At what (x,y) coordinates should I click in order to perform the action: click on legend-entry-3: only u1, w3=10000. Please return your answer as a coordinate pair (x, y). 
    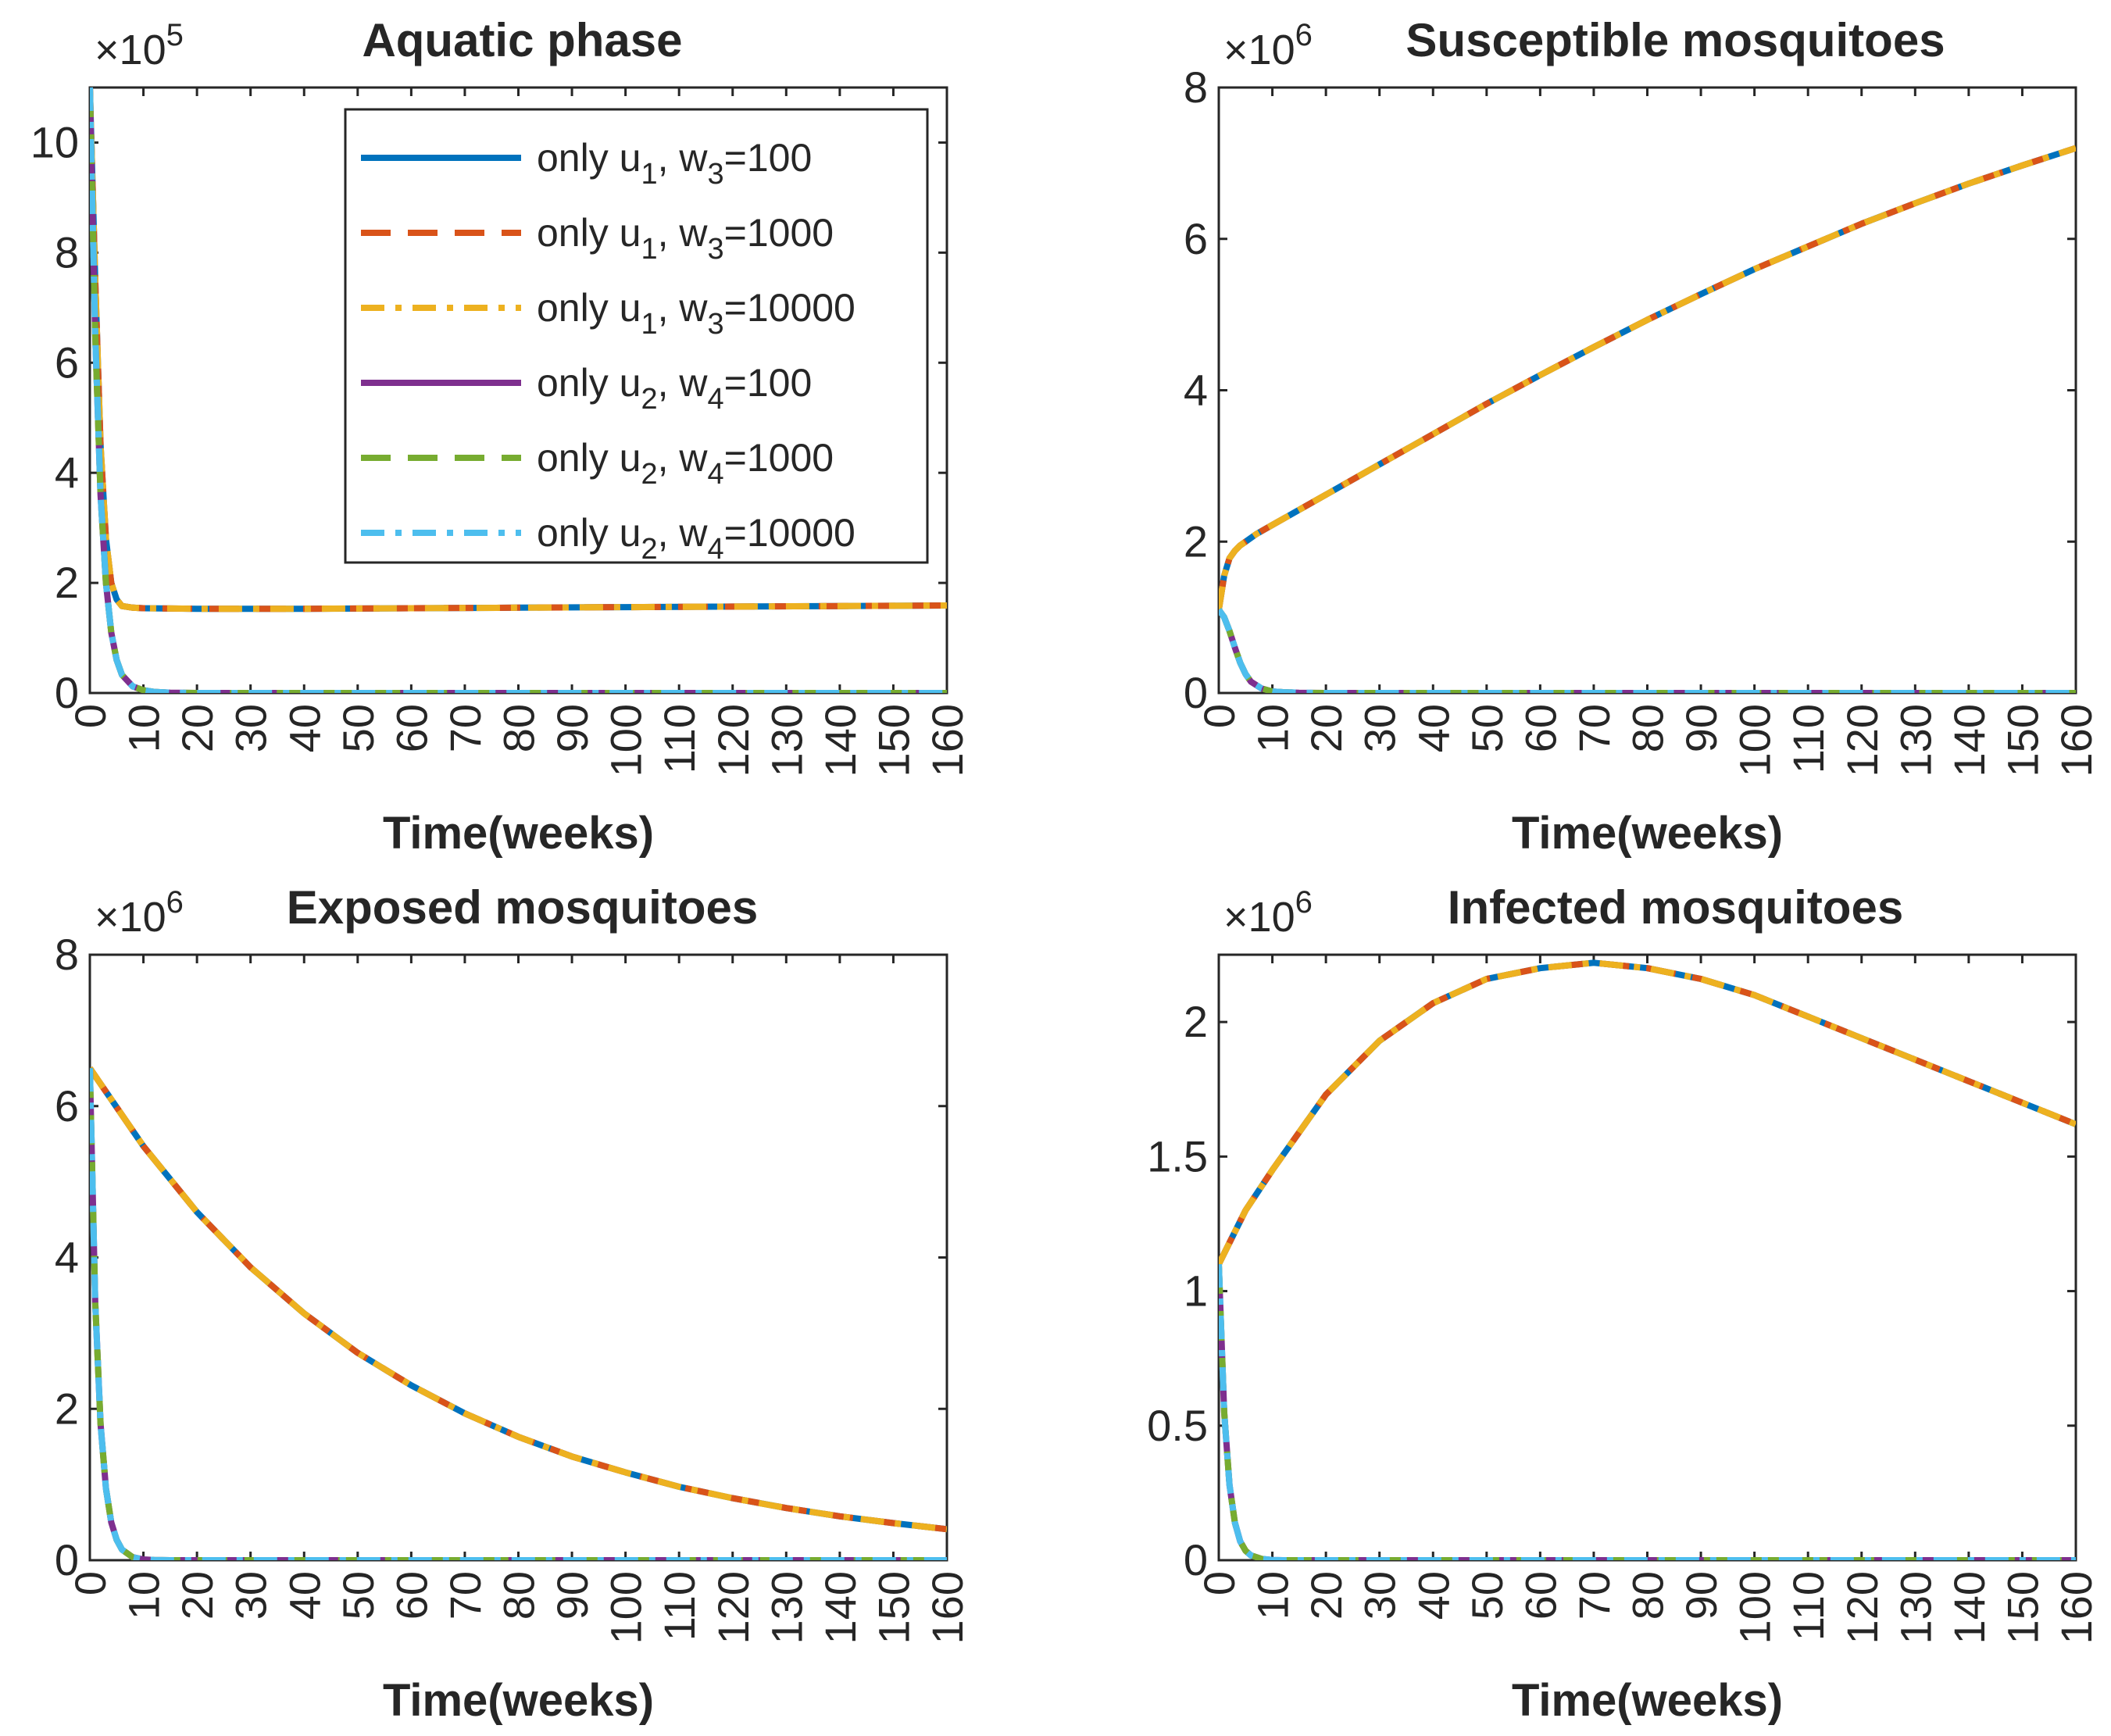
    Looking at the image, I should click on (696, 313).